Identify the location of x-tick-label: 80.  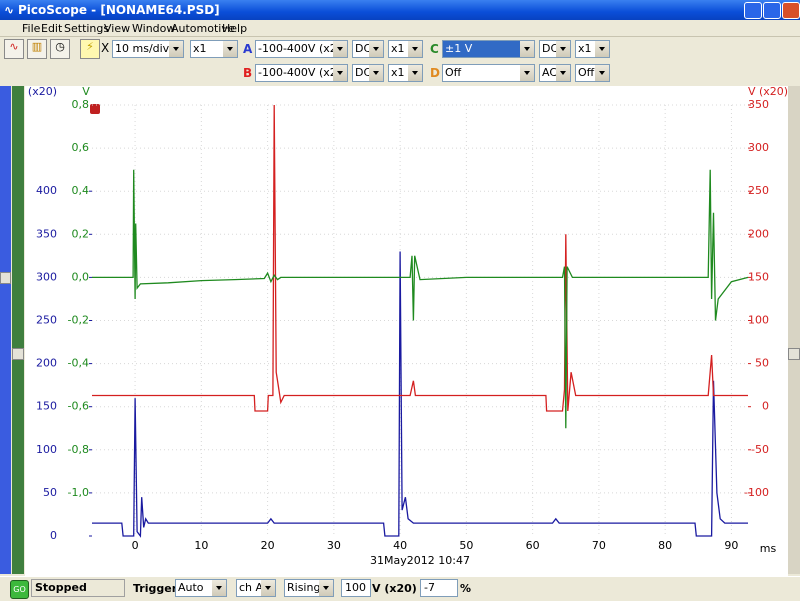
(665, 545).